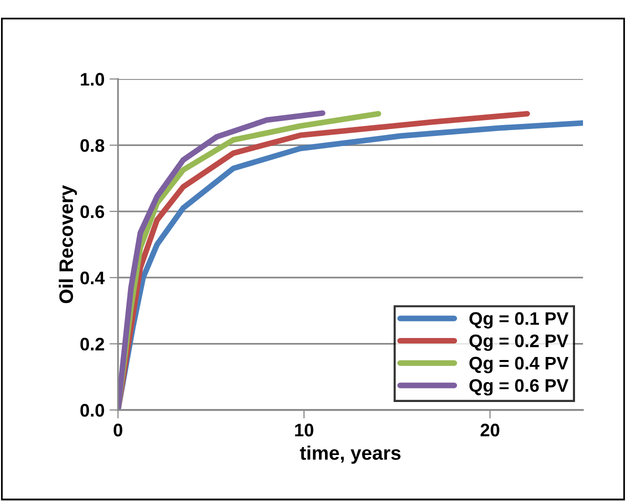 The image size is (626, 501). I want to click on x-axis-title: time, years, so click(350, 455).